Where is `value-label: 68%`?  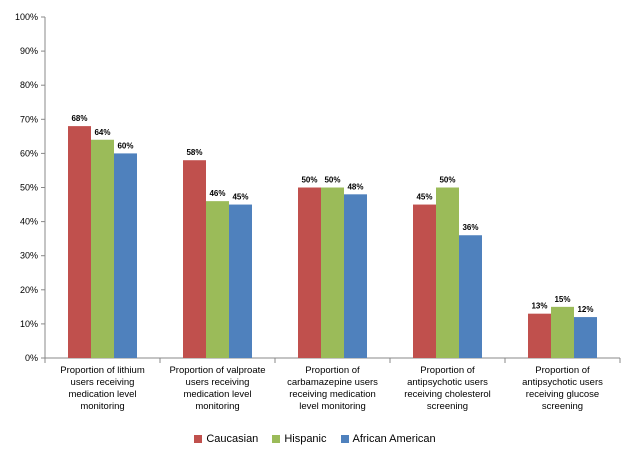
value-label: 68% is located at coordinates (79, 118).